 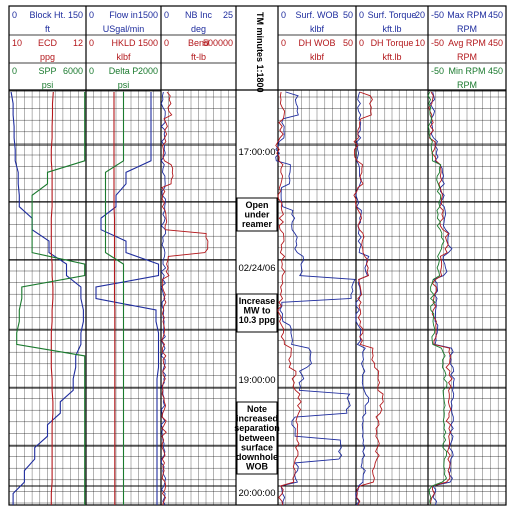 I want to click on scale-max: 1500, so click(x=148, y=15).